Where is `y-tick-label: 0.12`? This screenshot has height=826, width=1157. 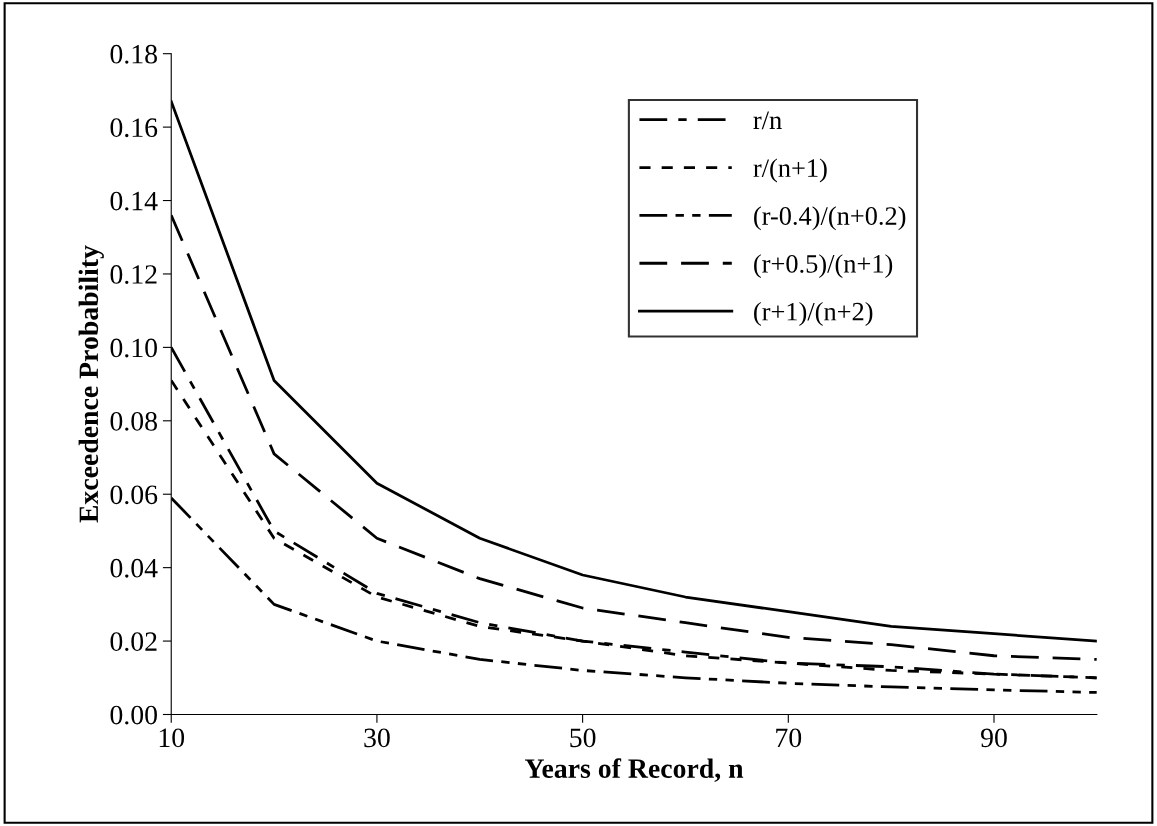 y-tick-label: 0.12 is located at coordinates (133, 274).